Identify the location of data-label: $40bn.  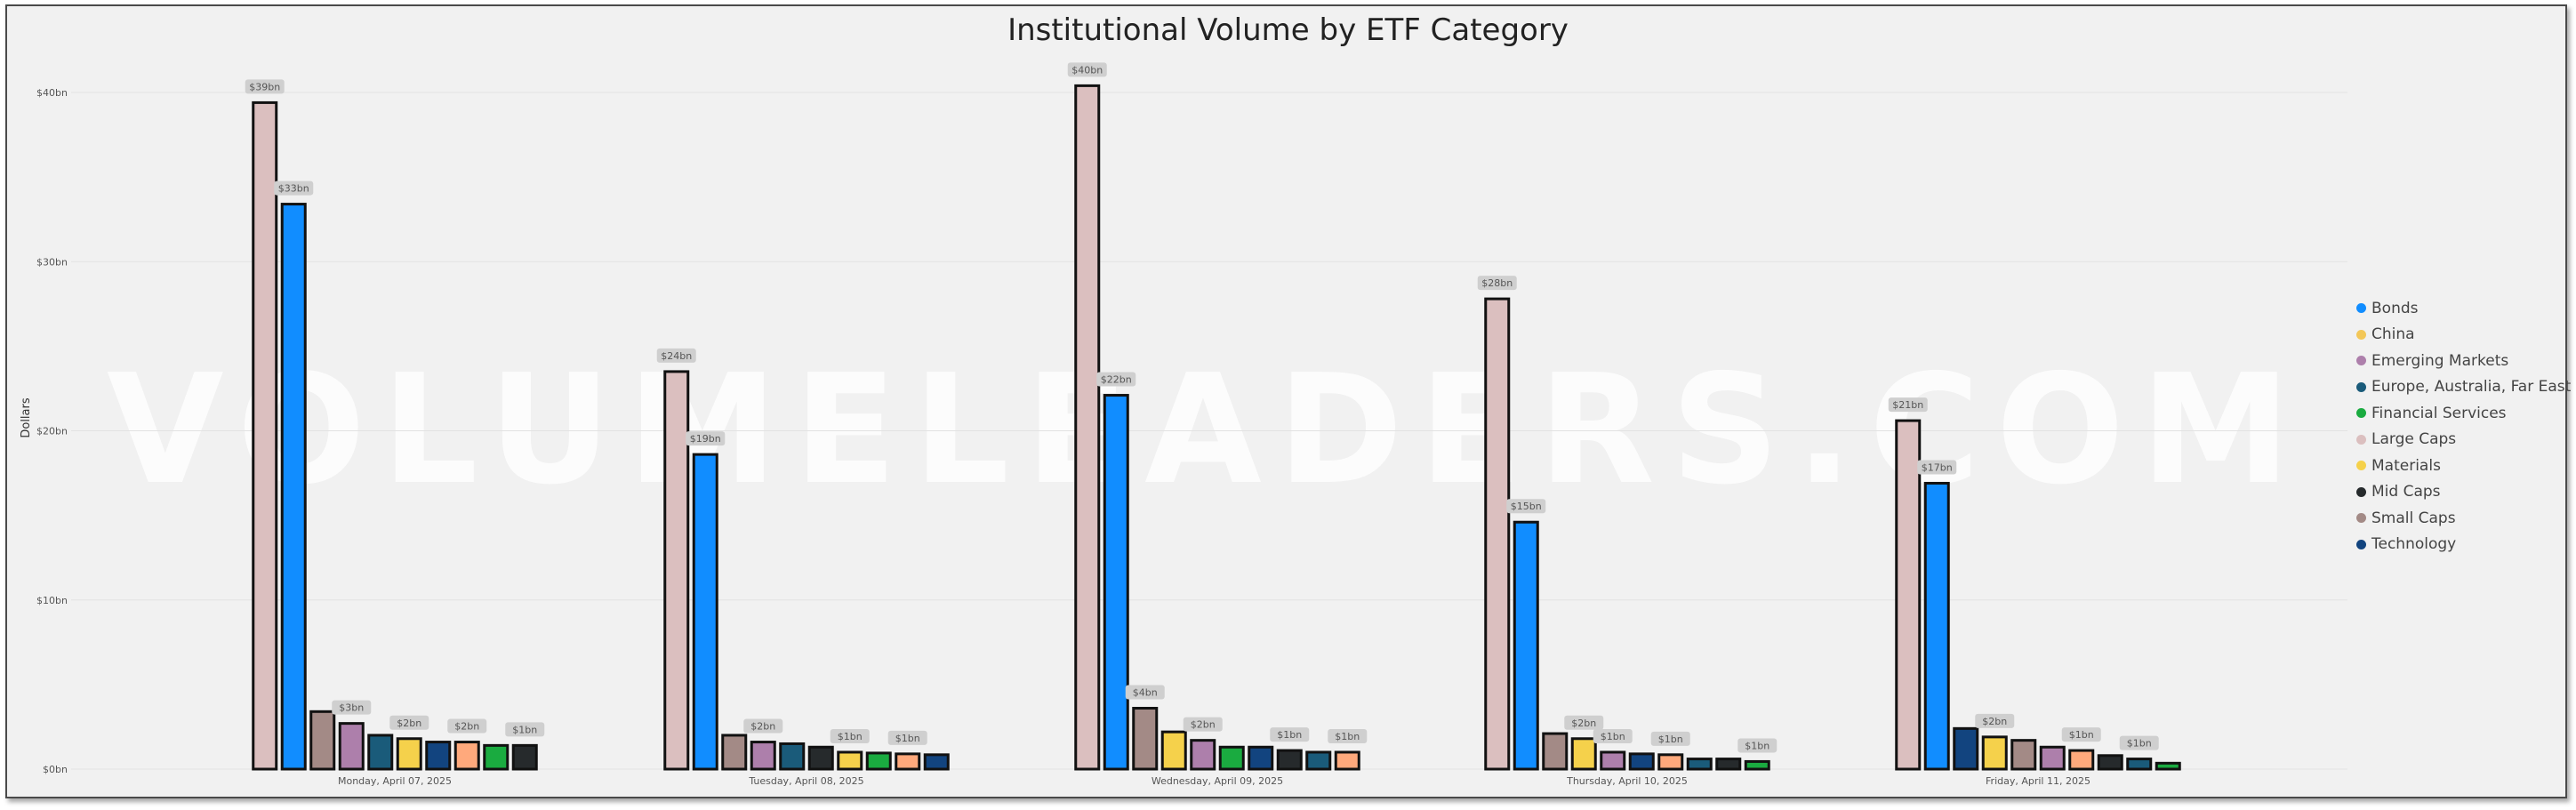
(1087, 70).